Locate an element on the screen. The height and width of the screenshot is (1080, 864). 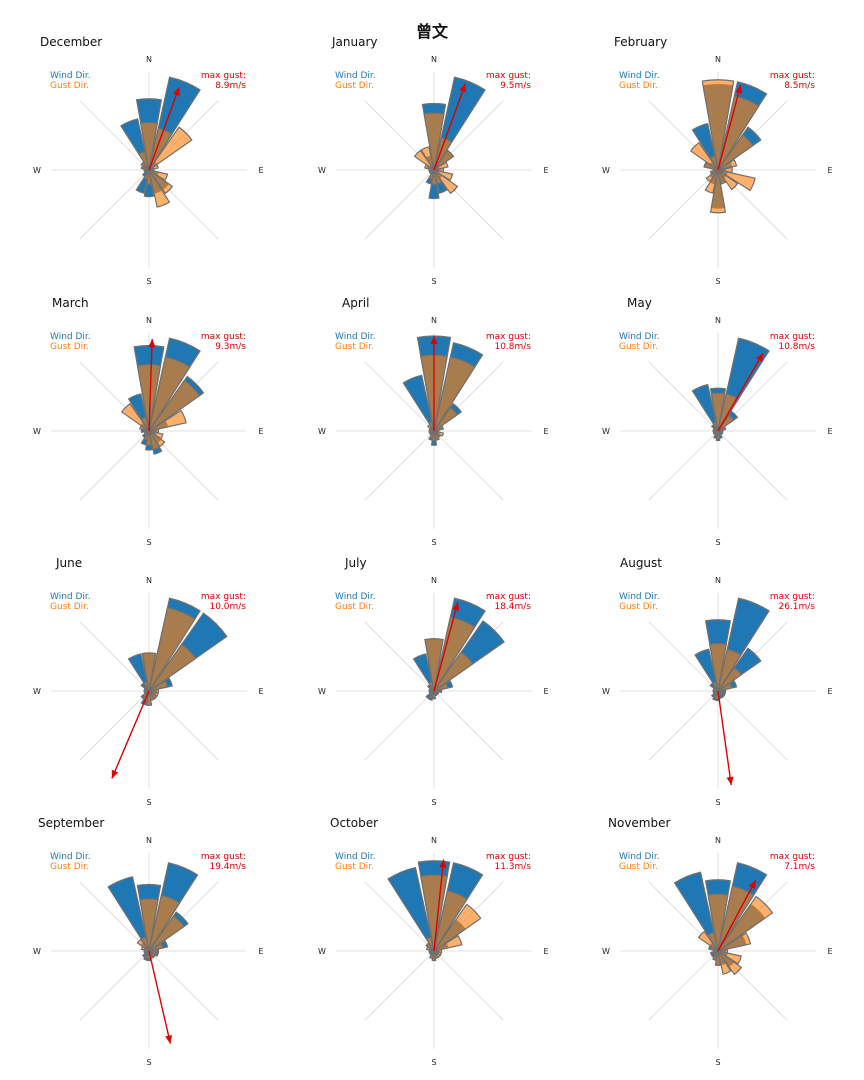
max-gust-annotation: max gust: 9.5m/s is located at coordinates (508, 81).